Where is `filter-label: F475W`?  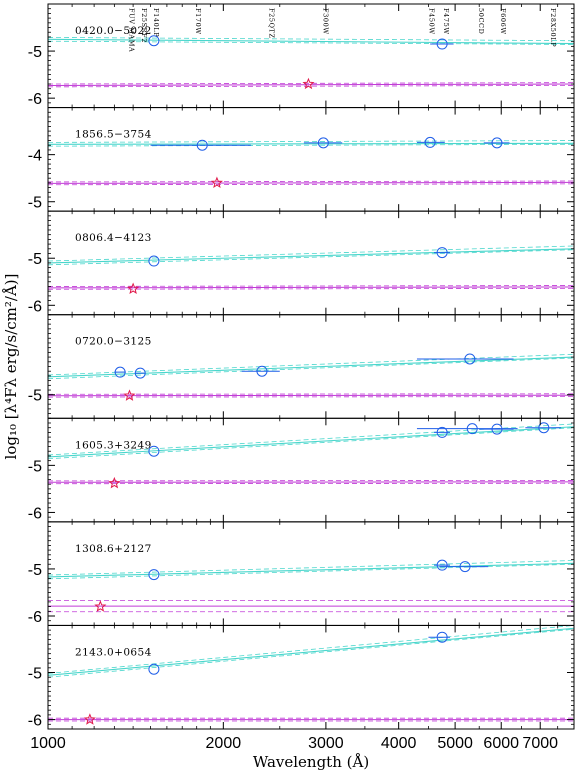 filter-label: F475W is located at coordinates (446, 21).